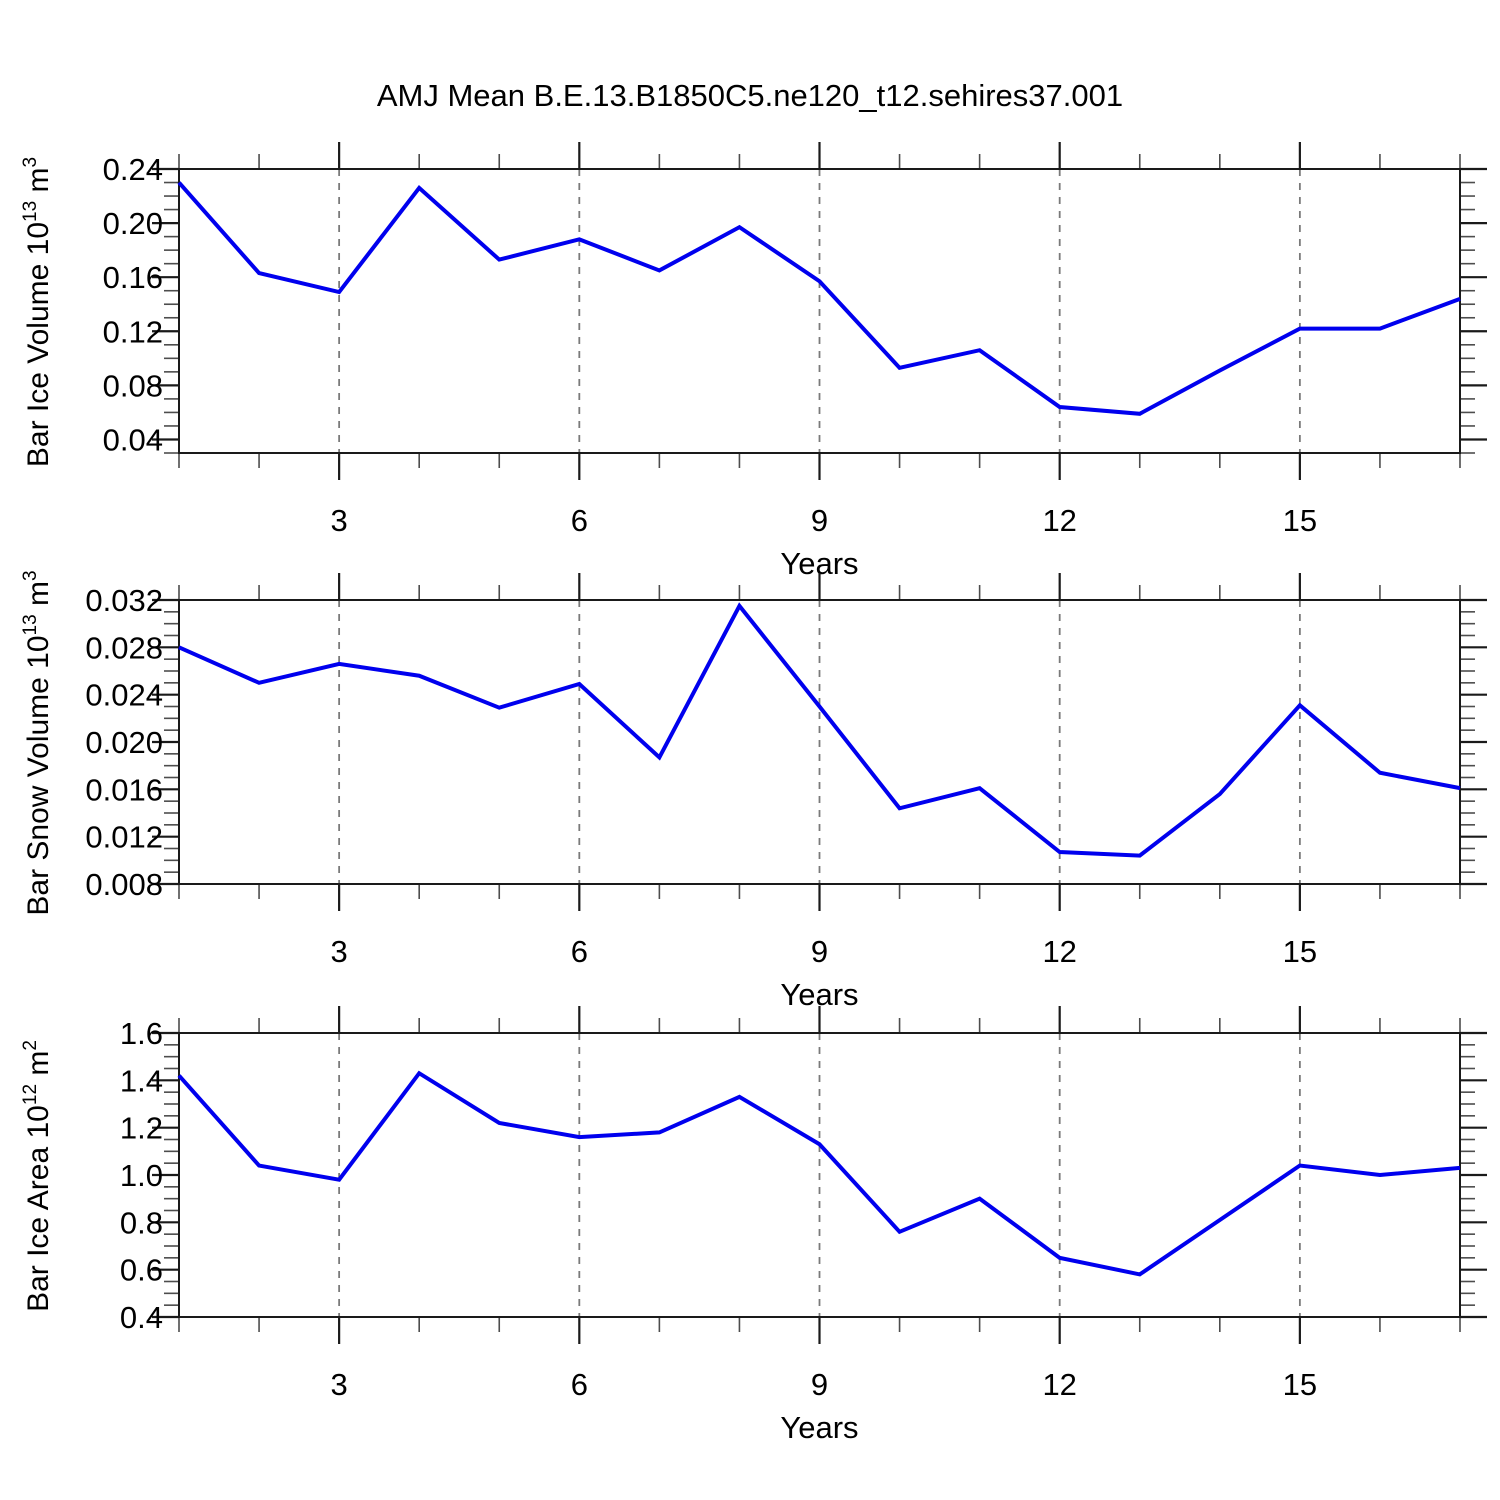 The image size is (1500, 1500). Describe the element at coordinates (133, 439) in the screenshot. I see `y-tick-label: 0.04` at that location.